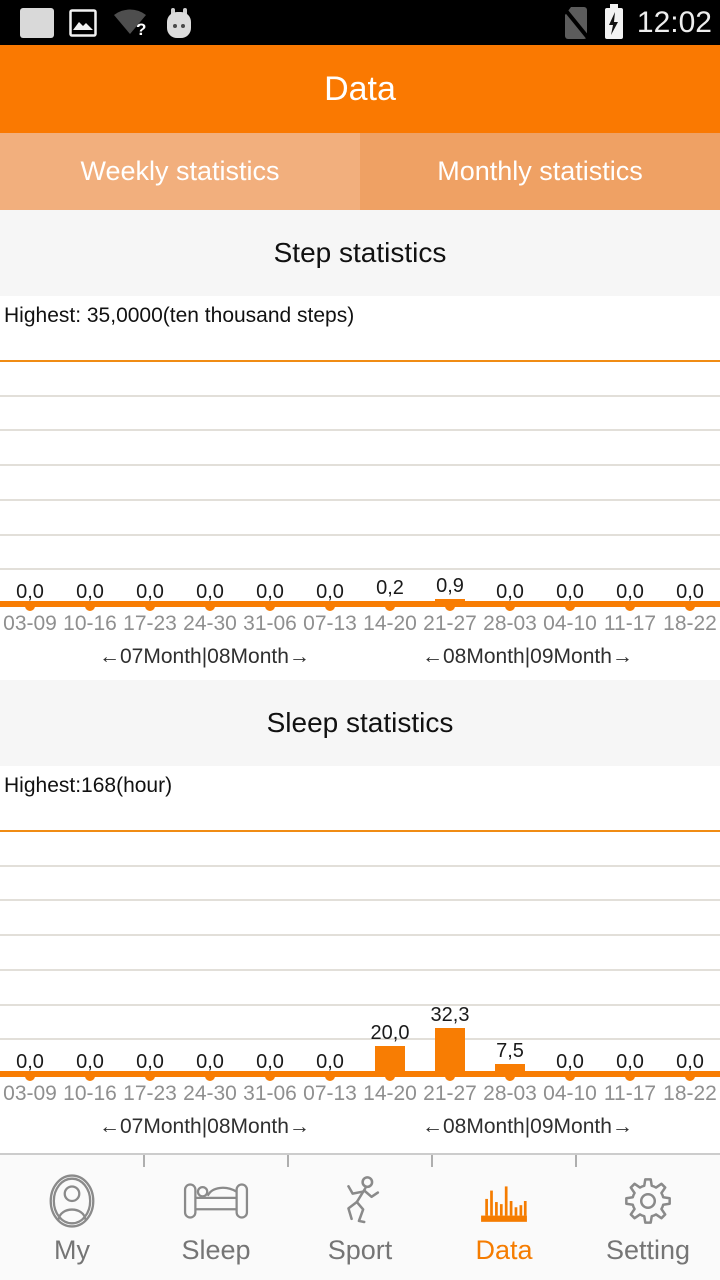 The image size is (720, 1280). What do you see at coordinates (180, 171) in the screenshot?
I see `tab-weekly-statistics: Weekly statistics` at bounding box center [180, 171].